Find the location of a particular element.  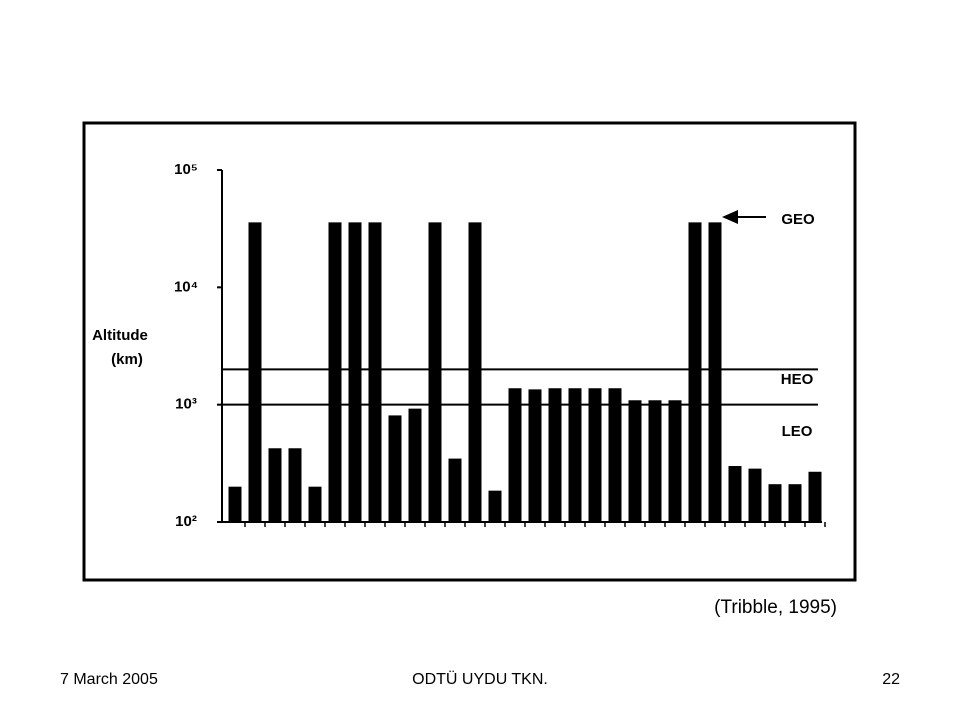

y-tick-label: 10² is located at coordinates (186, 521).